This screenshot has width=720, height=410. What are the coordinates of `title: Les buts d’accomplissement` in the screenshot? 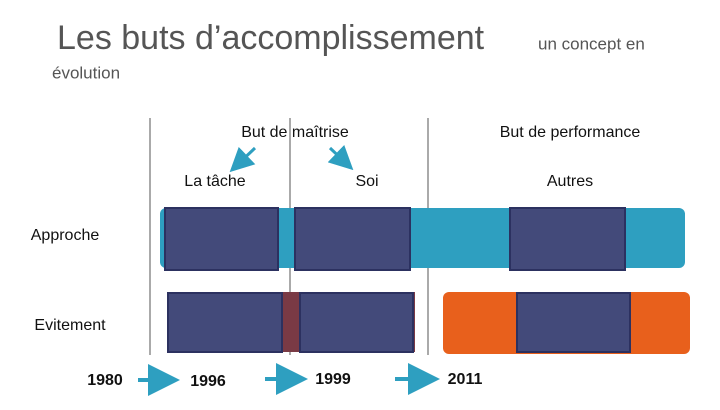 It's located at (271, 38).